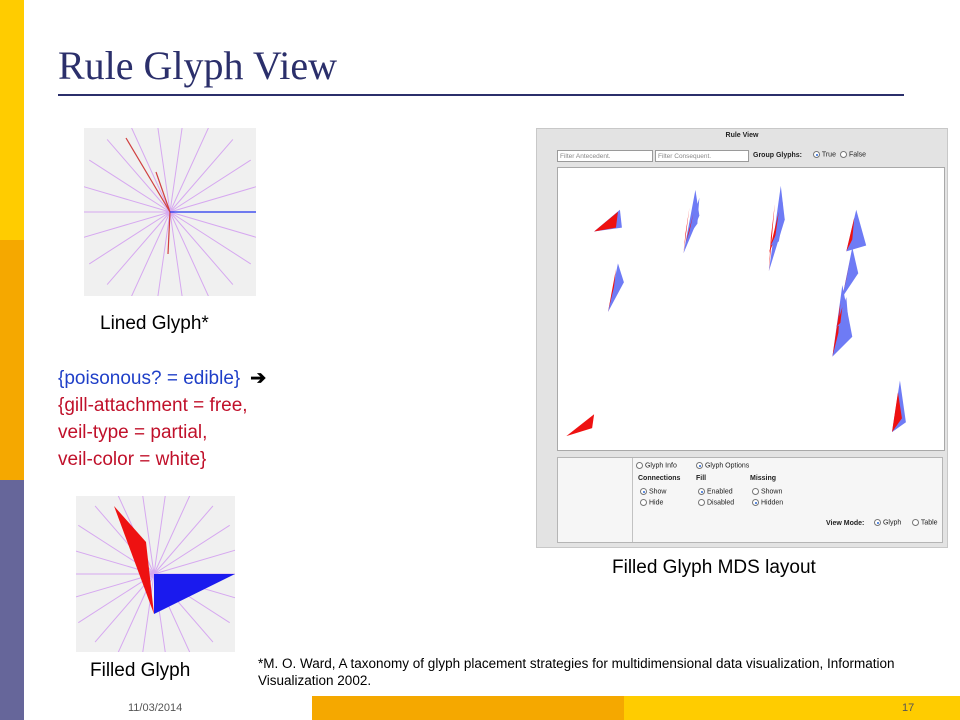 The image size is (960, 720). I want to click on missing-shown-radio: Shown, so click(767, 491).